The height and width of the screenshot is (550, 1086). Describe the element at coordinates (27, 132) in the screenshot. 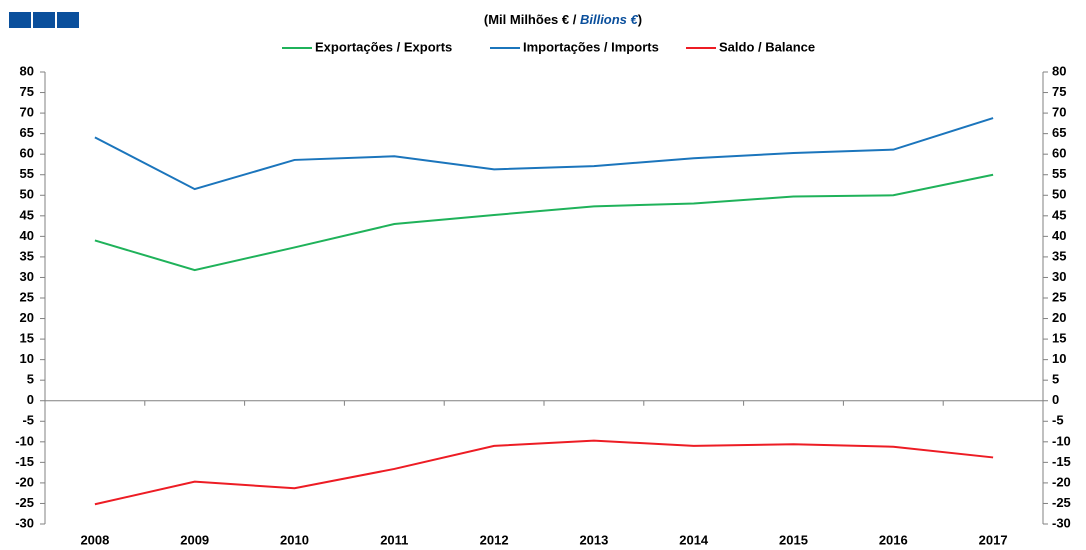

I see `y-tick-label: 65` at that location.